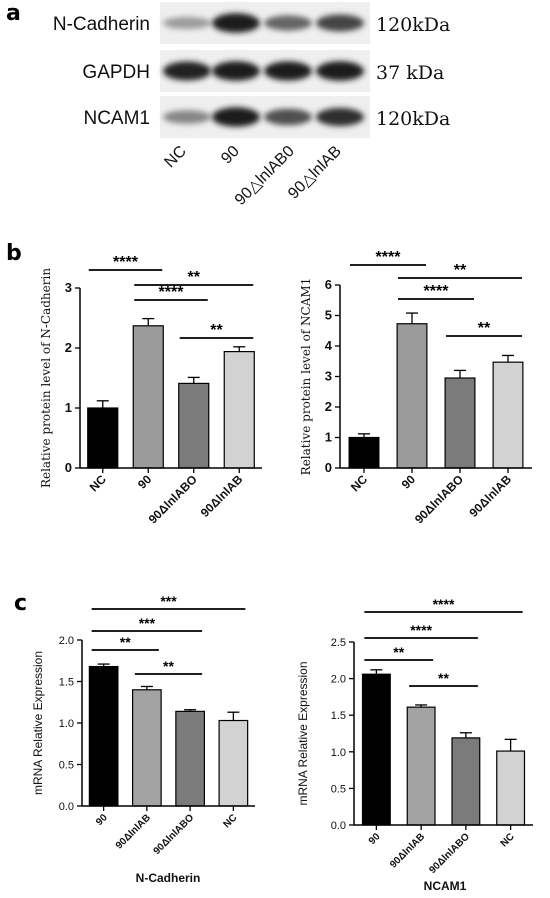  What do you see at coordinates (328, 284) in the screenshot?
I see `y-tick-label: 6` at bounding box center [328, 284].